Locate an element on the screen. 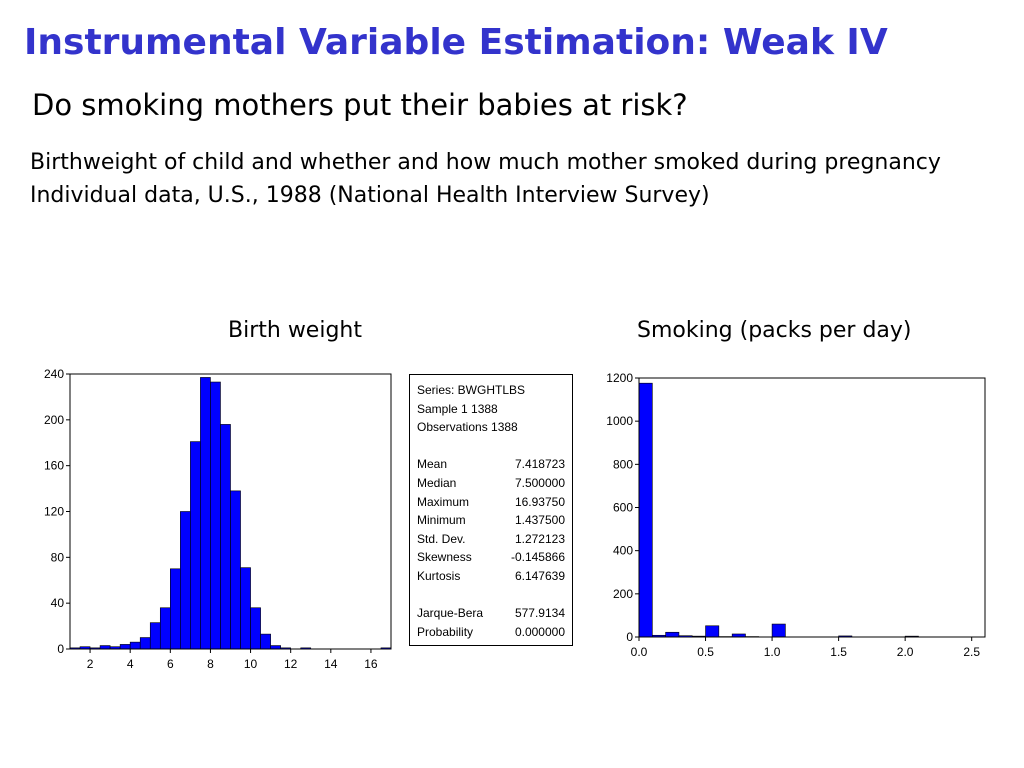 The width and height of the screenshot is (1024, 768). y-tick-label: 40 is located at coordinates (58, 603).